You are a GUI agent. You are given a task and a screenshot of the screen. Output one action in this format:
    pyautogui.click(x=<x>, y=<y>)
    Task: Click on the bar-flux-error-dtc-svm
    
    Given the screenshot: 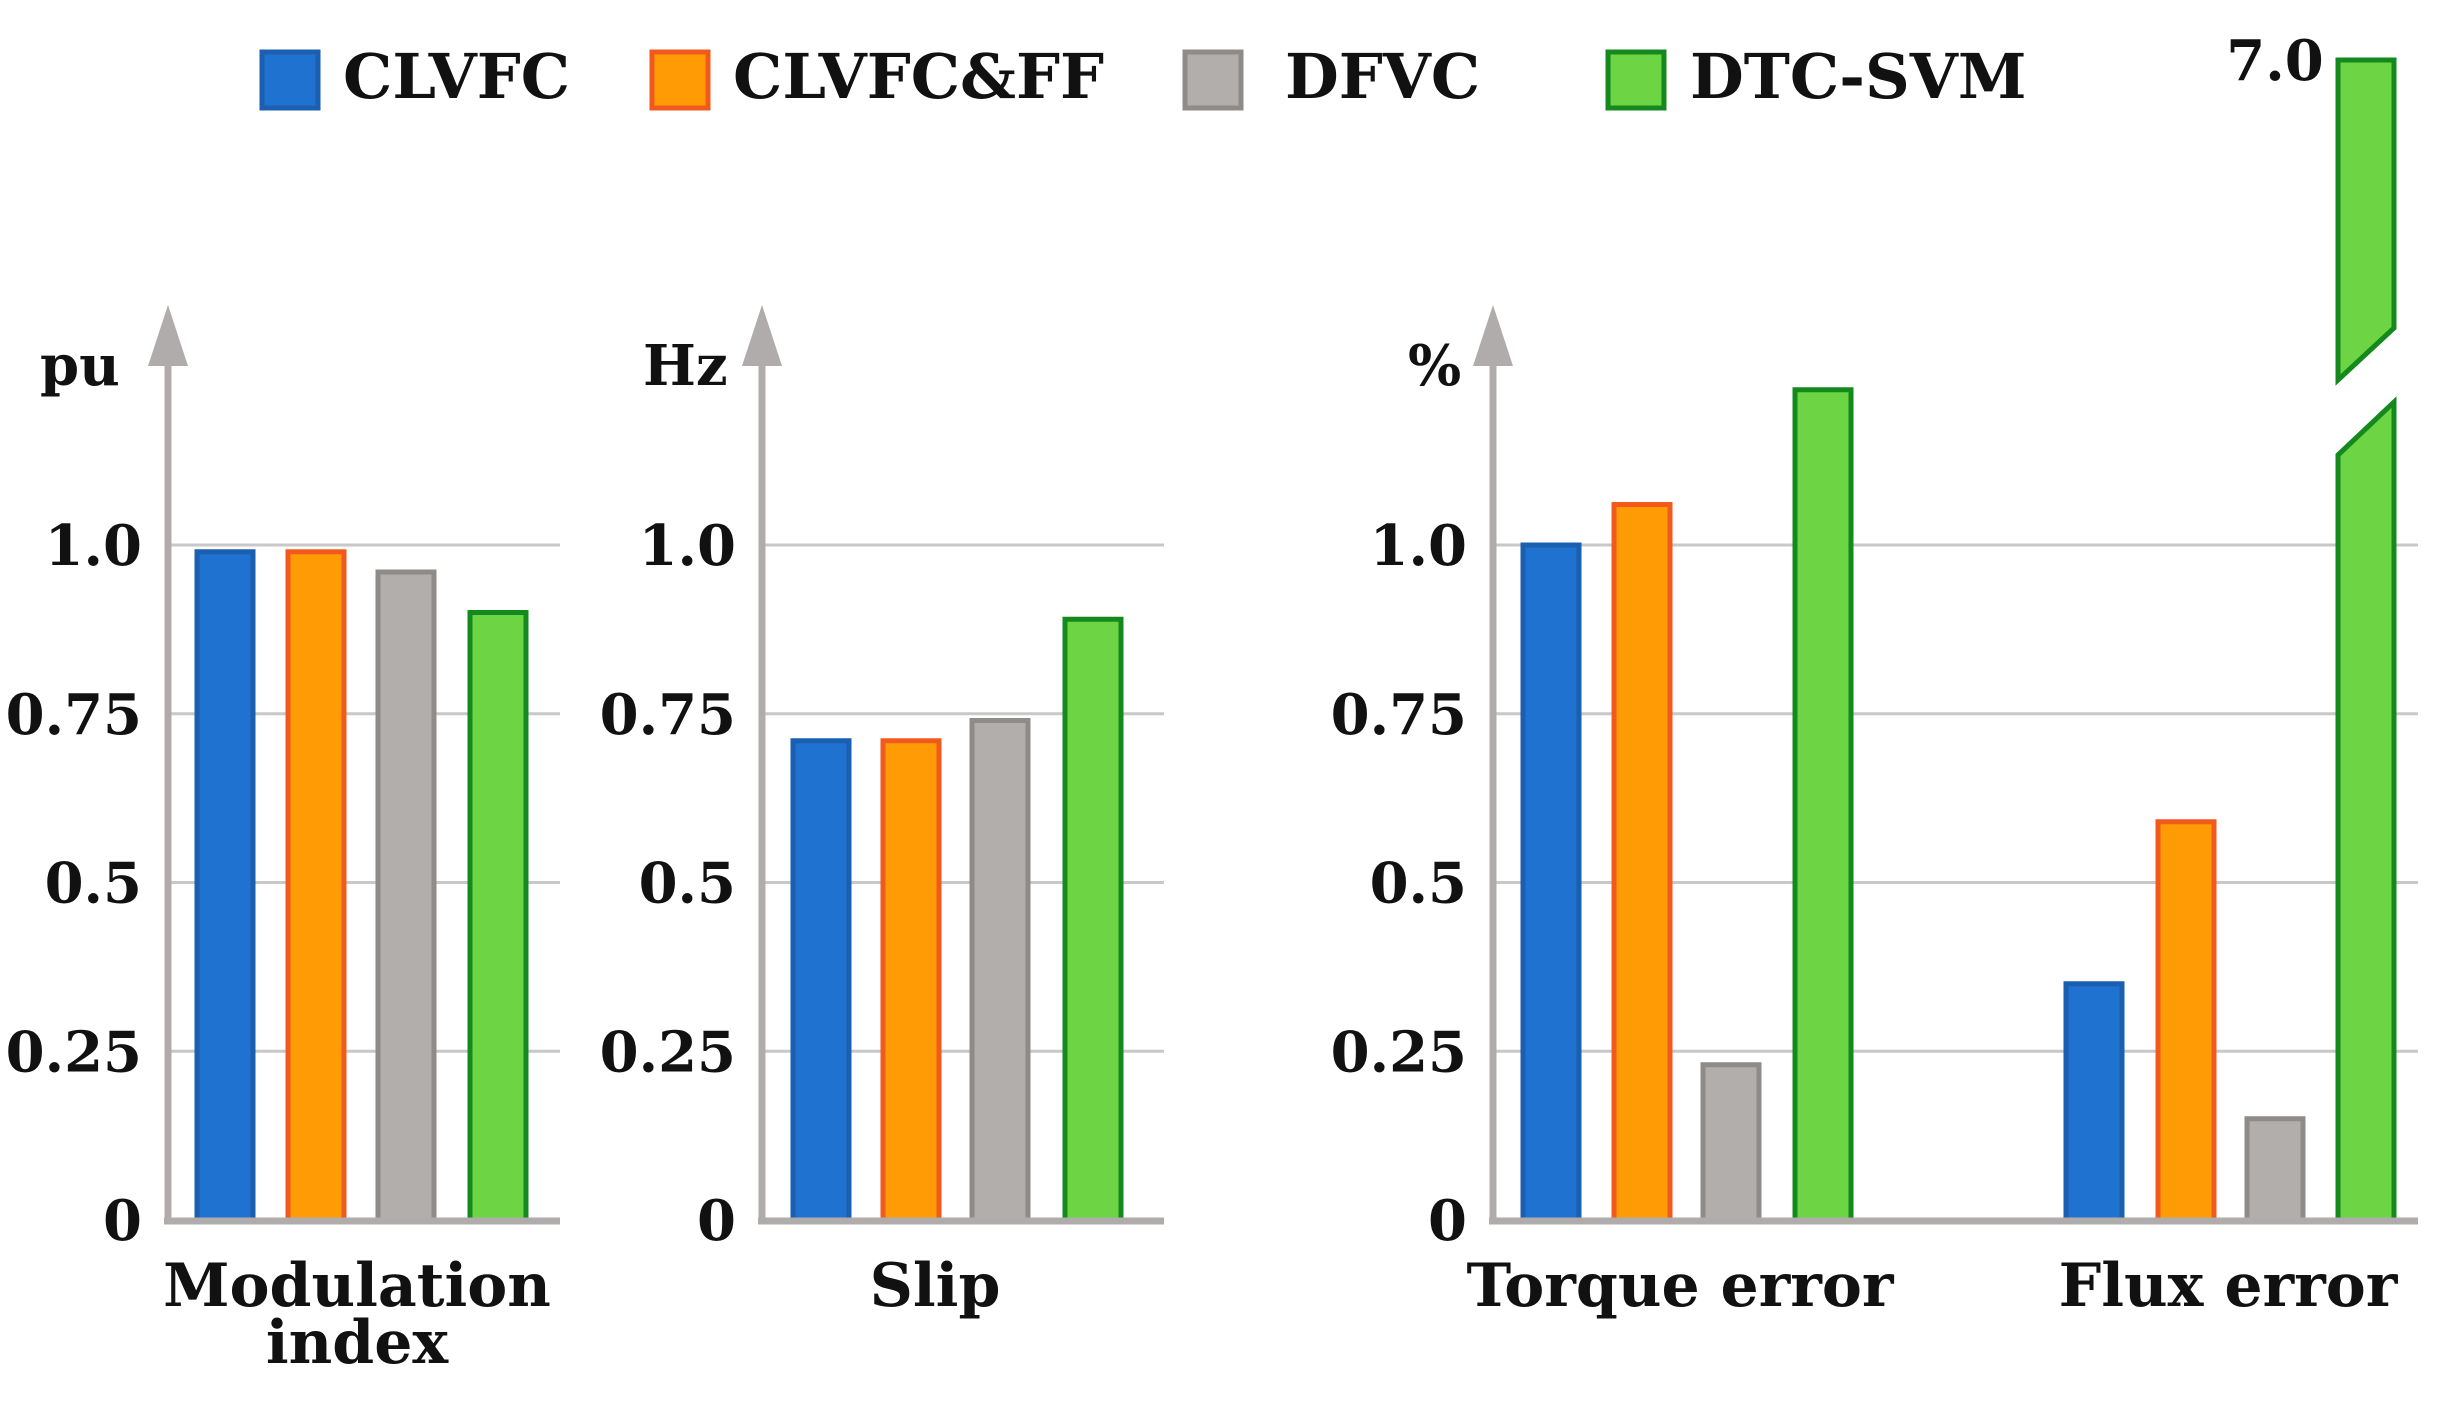 What is the action you would take?
    pyautogui.click(x=2366, y=640)
    